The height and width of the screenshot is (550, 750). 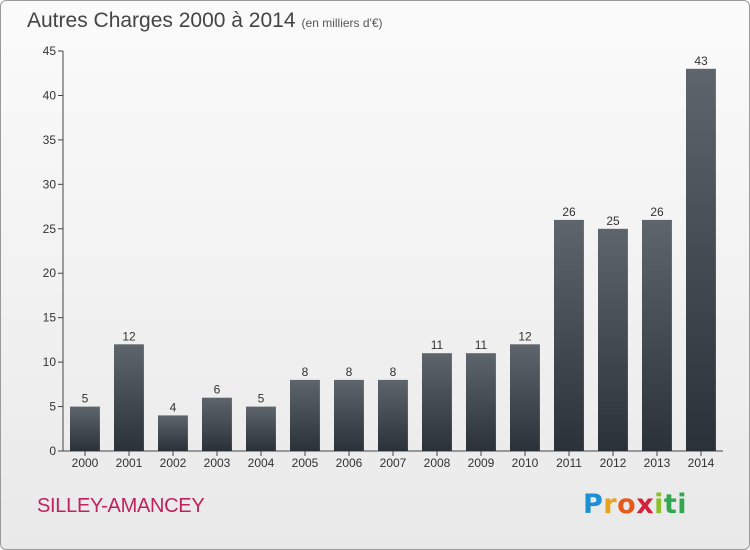 I want to click on logo-letter: o, so click(x=627, y=504).